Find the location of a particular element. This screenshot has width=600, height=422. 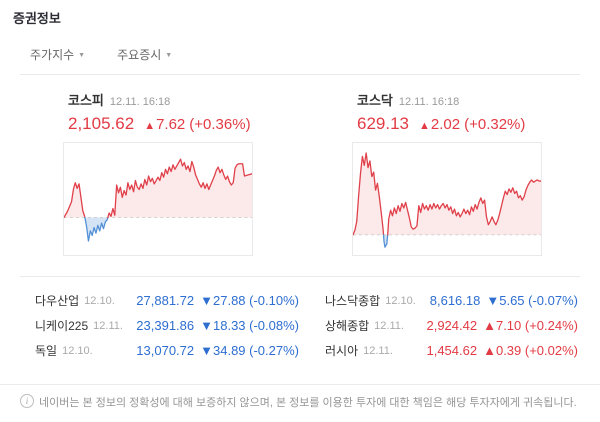

tab-stock-index: 주가지수 ▼ is located at coordinates (57, 54).